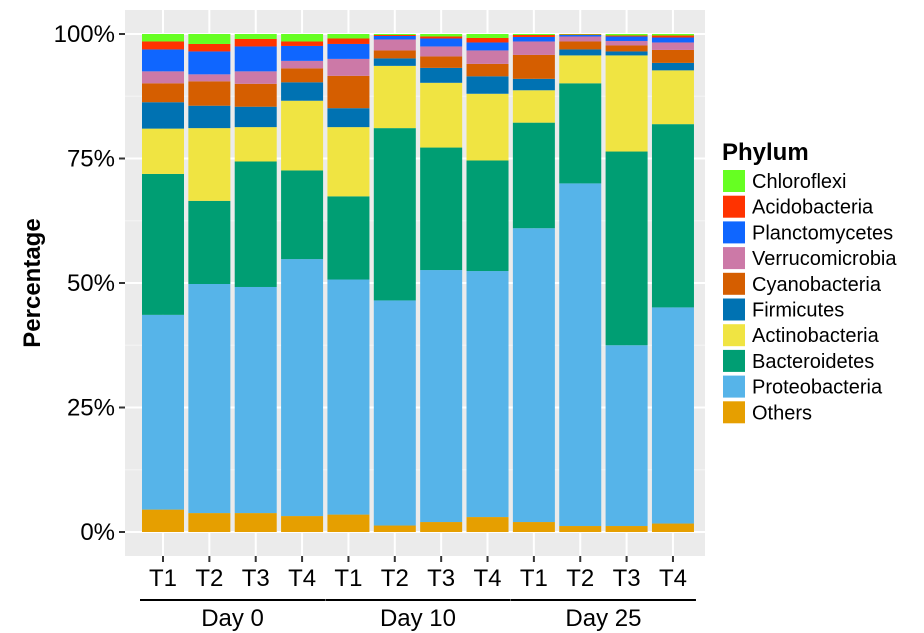 This screenshot has height=633, width=924. I want to click on y-tick-label: 25%, so click(91, 408).